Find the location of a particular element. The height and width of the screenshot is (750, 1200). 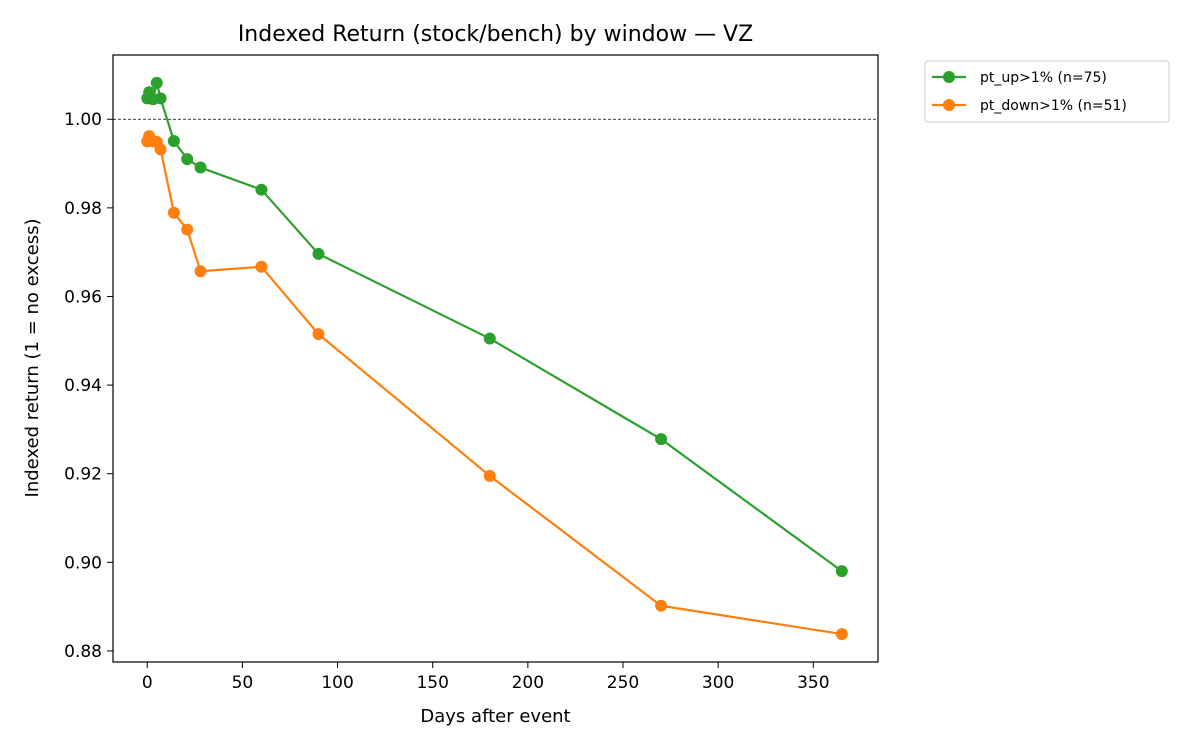

x-tick-label: 50 is located at coordinates (243, 683).